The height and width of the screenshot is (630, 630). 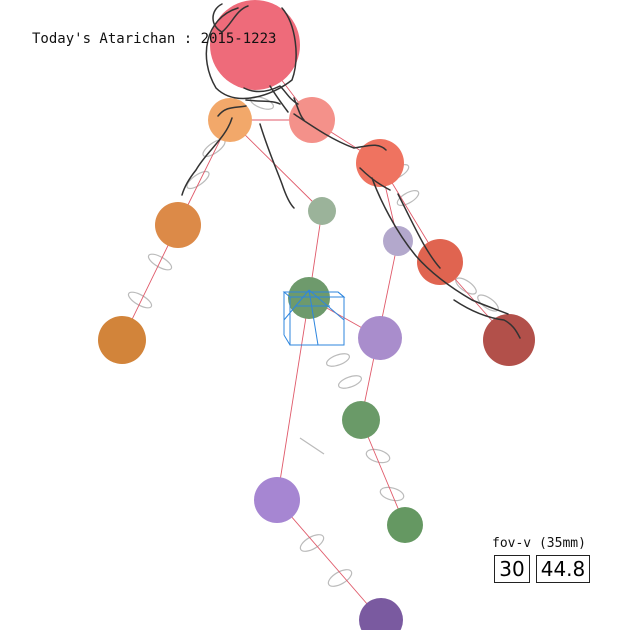 What do you see at coordinates (509, 340) in the screenshot?
I see `joint-hand-right` at bounding box center [509, 340].